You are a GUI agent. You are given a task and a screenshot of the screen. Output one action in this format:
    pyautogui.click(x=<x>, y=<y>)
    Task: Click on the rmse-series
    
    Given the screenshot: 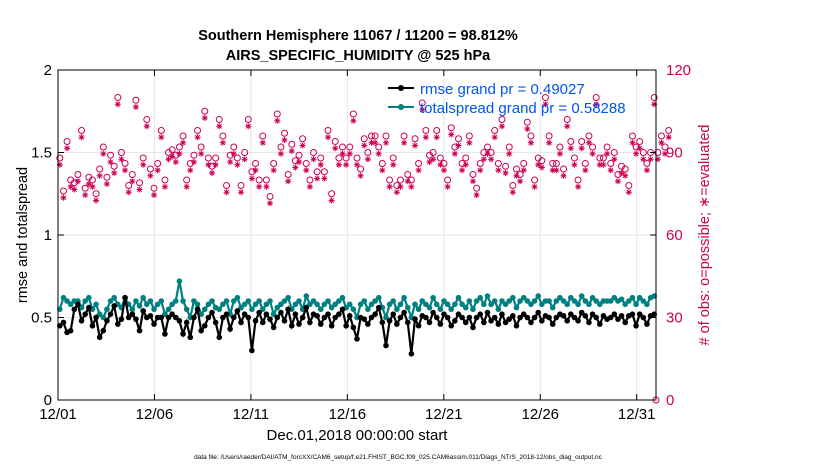 What is the action you would take?
    pyautogui.click(x=357, y=325)
    